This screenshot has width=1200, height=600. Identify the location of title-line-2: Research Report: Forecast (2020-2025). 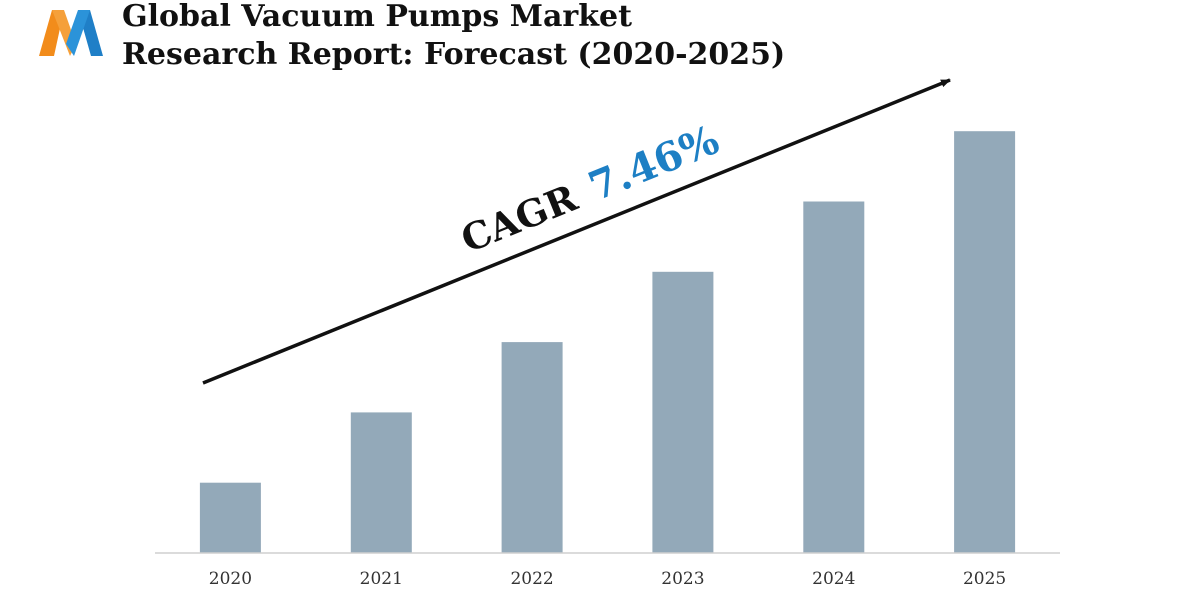
(454, 54).